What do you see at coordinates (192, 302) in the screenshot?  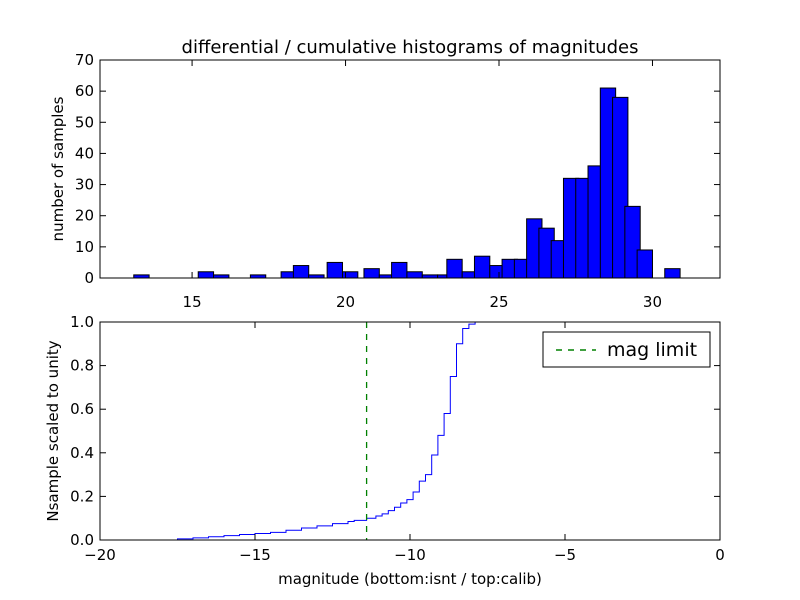 I see `histogram-x-tick-label: 15` at bounding box center [192, 302].